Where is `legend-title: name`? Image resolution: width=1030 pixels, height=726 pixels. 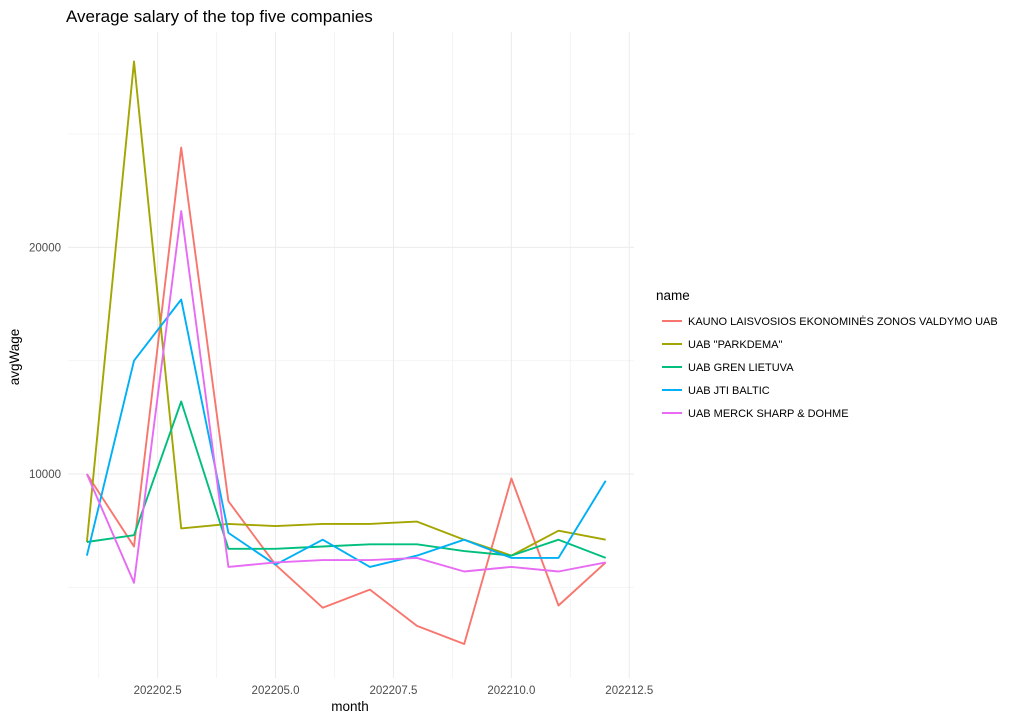
legend-title: name is located at coordinates (673, 295).